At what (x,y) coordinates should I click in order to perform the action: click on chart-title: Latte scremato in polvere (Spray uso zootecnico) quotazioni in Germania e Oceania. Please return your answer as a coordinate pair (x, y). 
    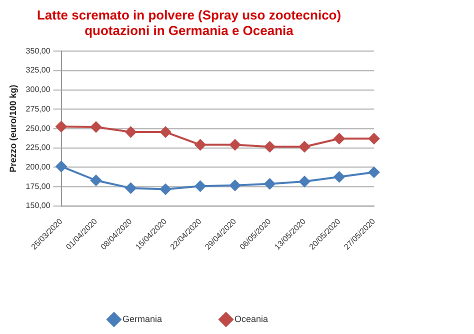
    Looking at the image, I should click on (189, 22).